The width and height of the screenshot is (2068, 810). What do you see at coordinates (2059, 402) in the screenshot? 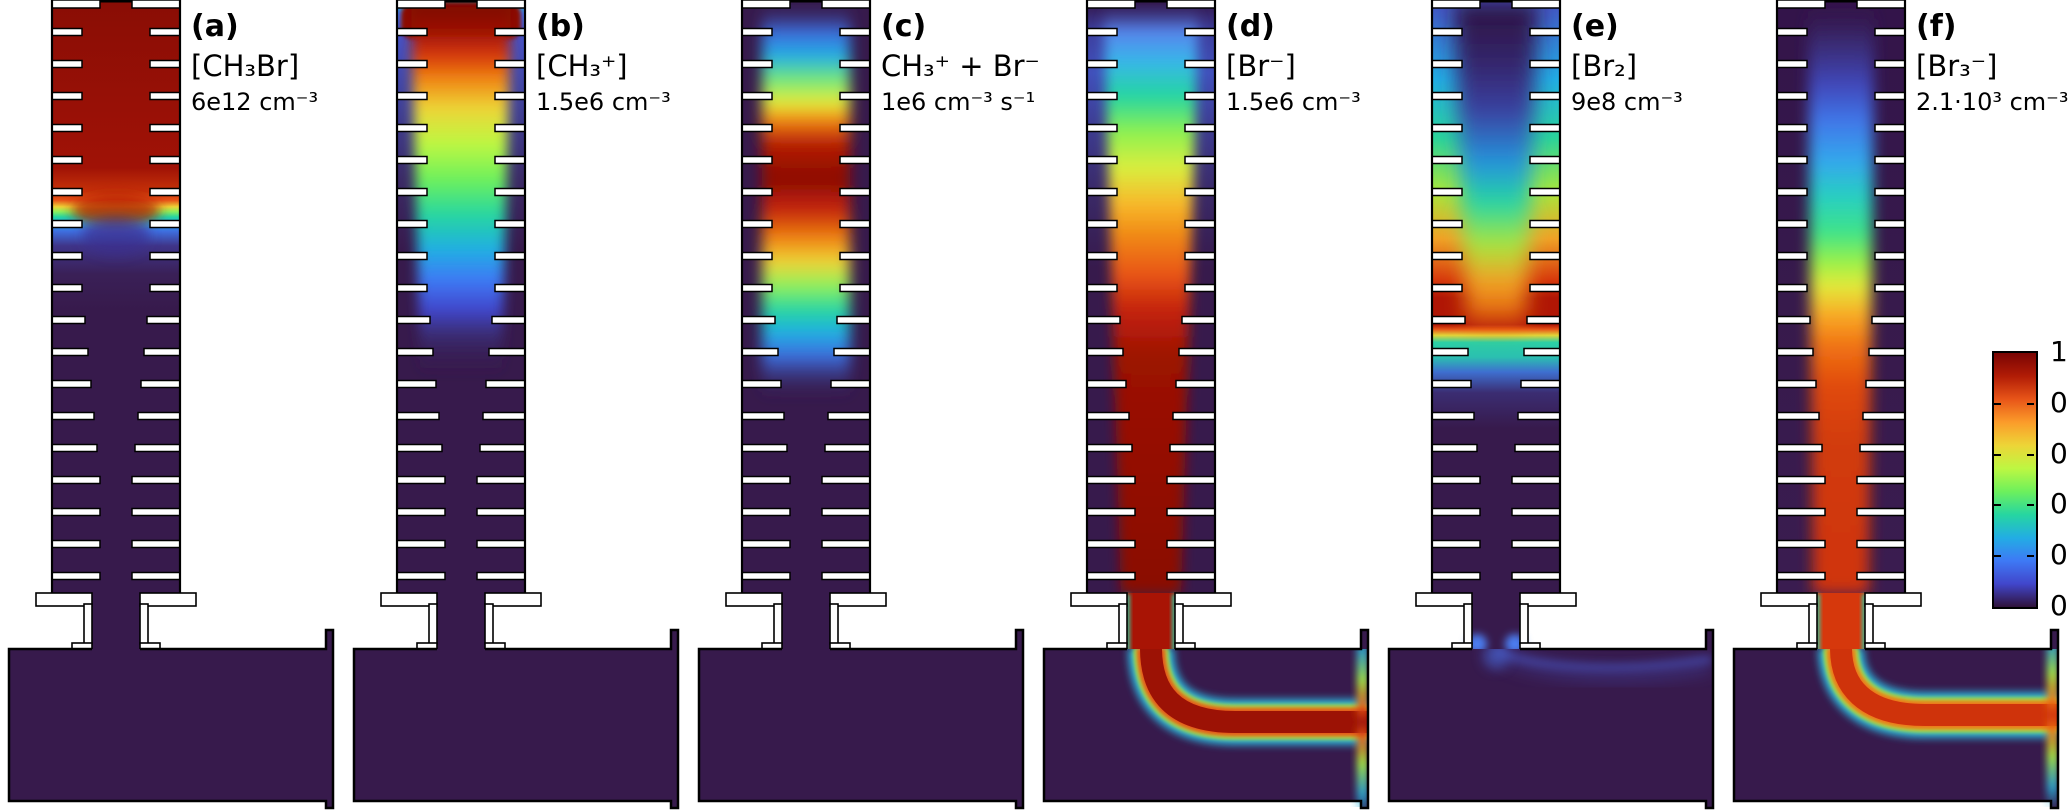
I see `colorbar-tick-label: 0.8` at bounding box center [2059, 402].